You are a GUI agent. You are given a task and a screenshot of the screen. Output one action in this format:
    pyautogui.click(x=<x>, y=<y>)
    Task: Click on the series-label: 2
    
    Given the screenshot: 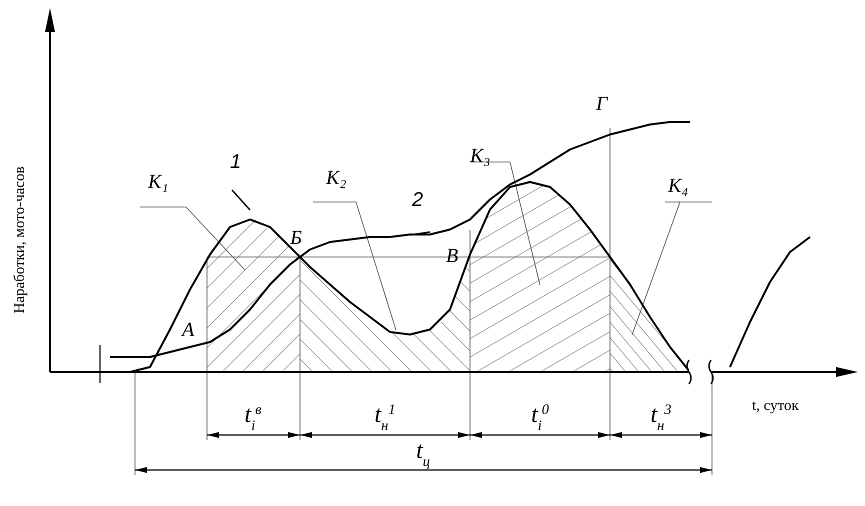 What is the action you would take?
    pyautogui.click(x=417, y=200)
    